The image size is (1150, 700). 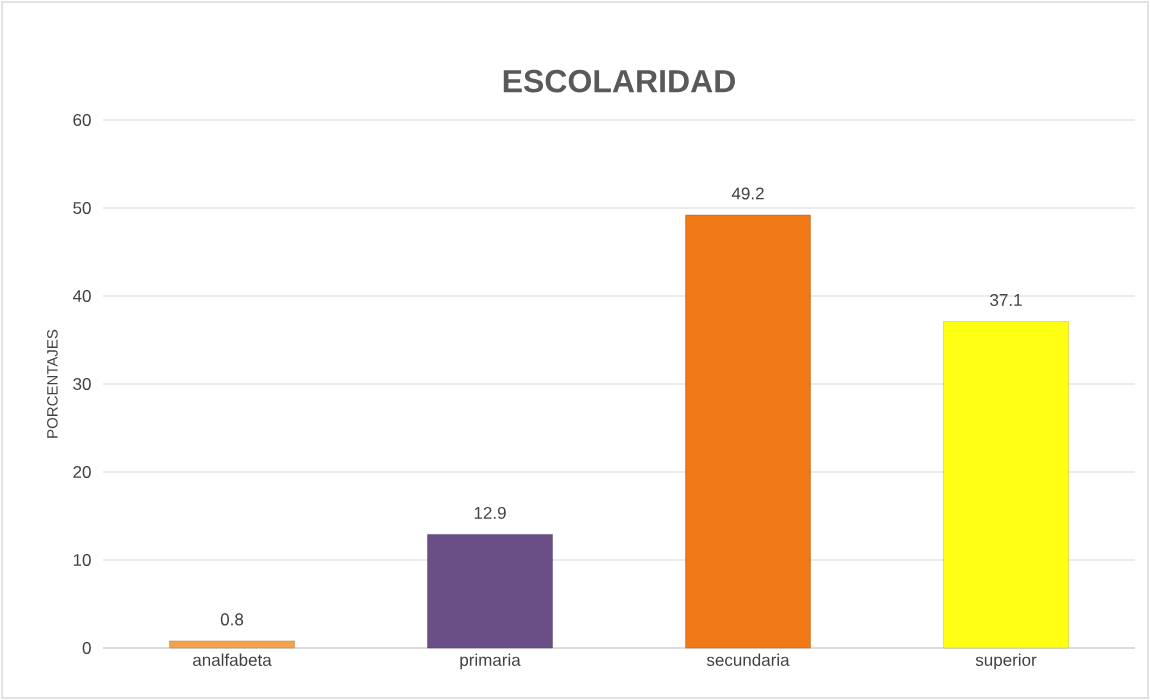 I want to click on x-tick-label: primaria, so click(x=490, y=661).